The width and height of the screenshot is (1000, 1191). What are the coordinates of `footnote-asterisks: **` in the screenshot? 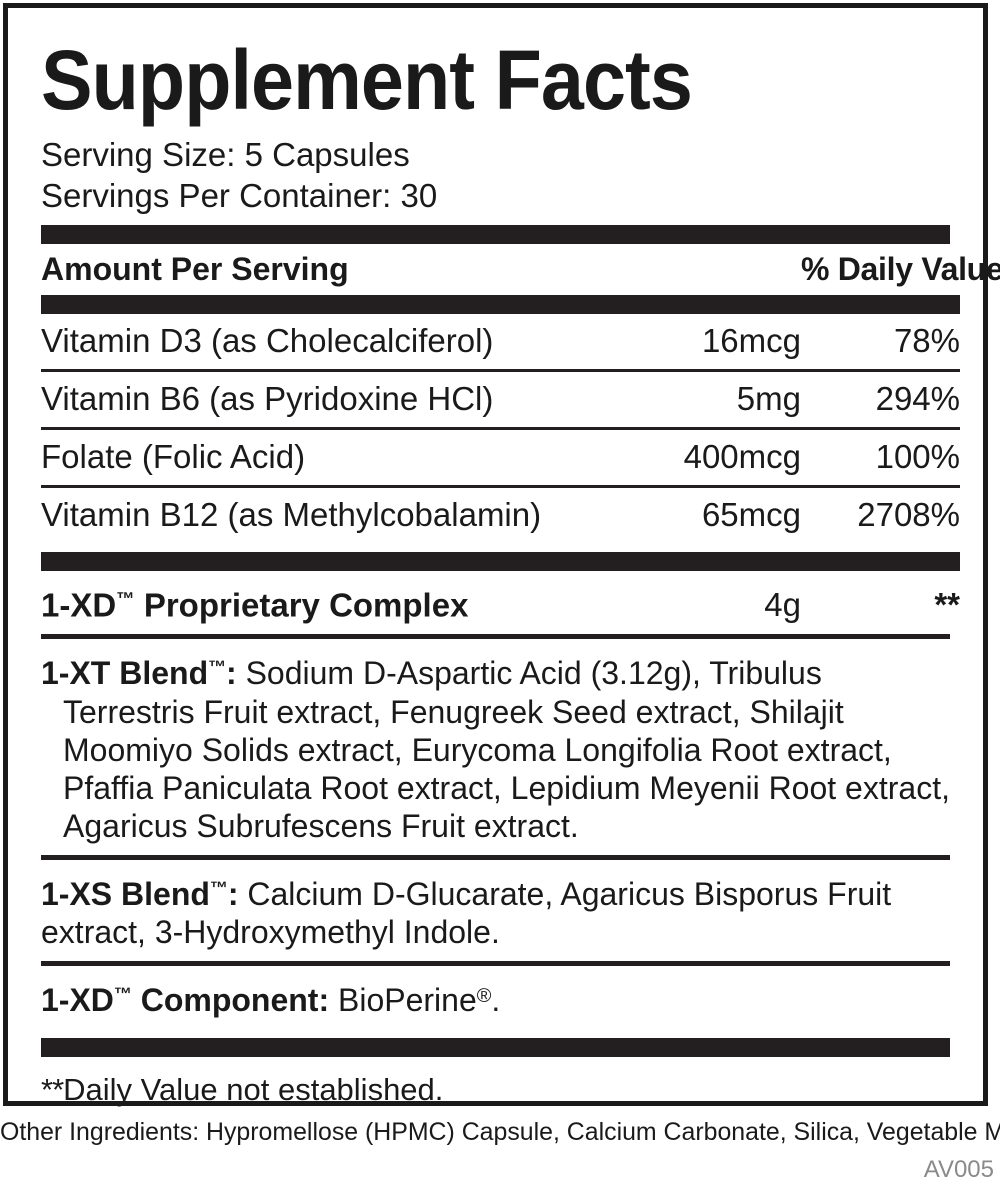 It's located at (52, 1089).